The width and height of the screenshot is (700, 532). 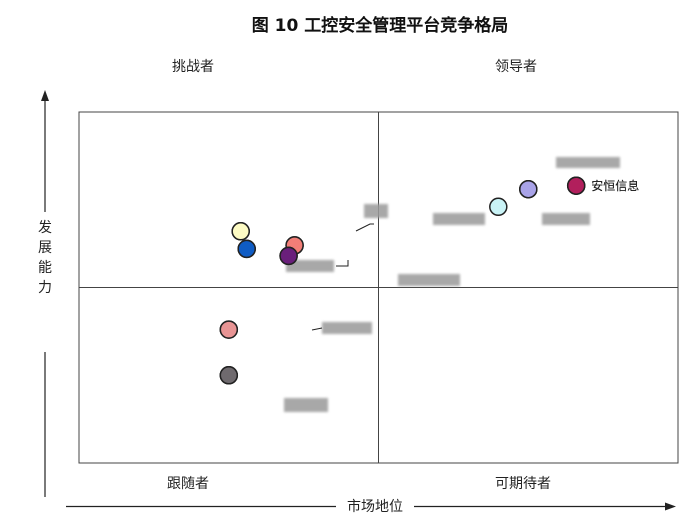 I want to click on quadrant-label-follower: 跟随者, so click(x=188, y=484).